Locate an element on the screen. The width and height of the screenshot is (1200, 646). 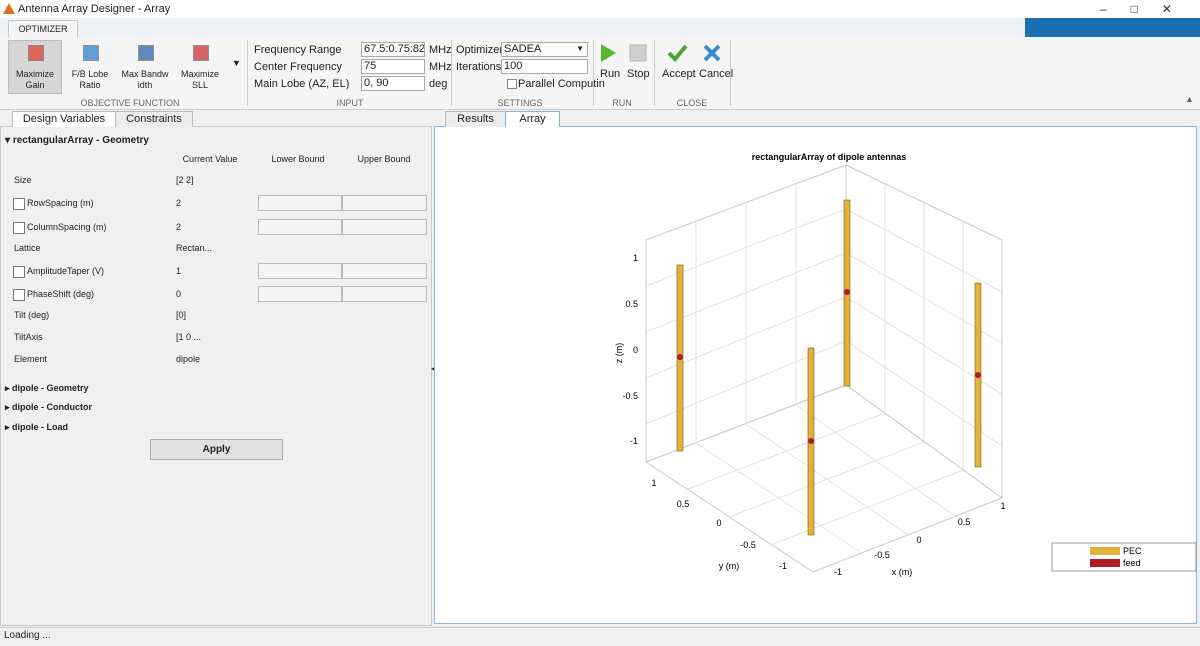
status-bar is located at coordinates (600, 636).